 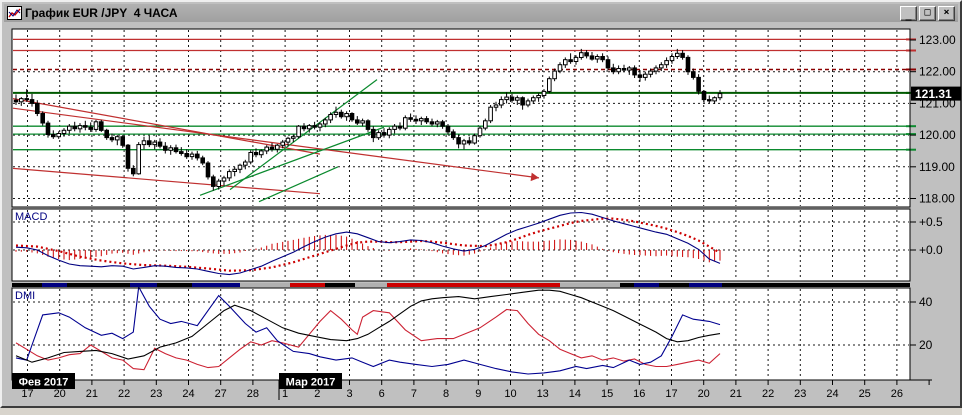 What do you see at coordinates (865, 394) in the screenshot?
I see `svg-text: 25` at bounding box center [865, 394].